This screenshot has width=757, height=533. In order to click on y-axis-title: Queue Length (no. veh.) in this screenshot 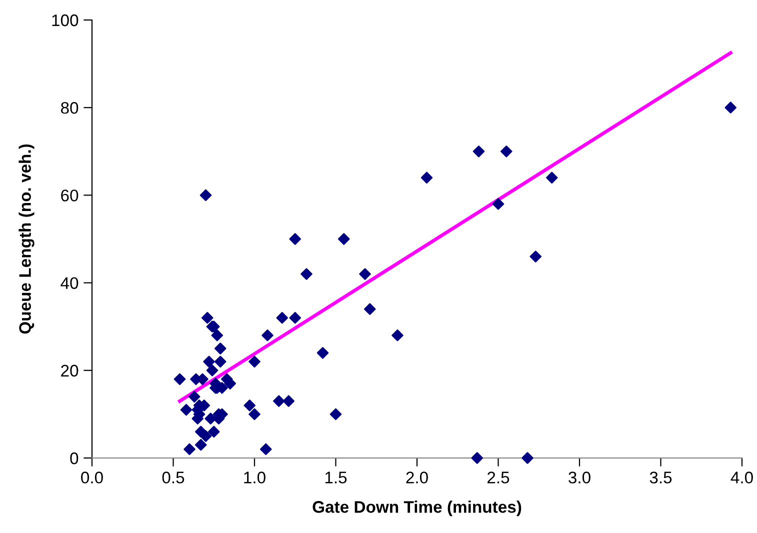, I will do `click(26, 239)`.